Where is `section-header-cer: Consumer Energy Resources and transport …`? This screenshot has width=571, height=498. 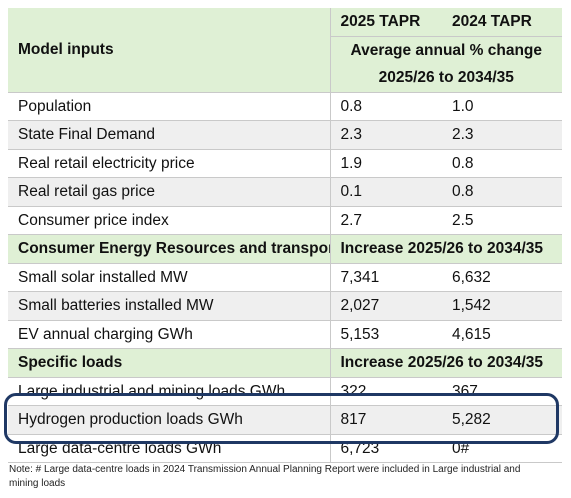 section-header-cer: Consumer Energy Resources and transport … is located at coordinates (285, 249).